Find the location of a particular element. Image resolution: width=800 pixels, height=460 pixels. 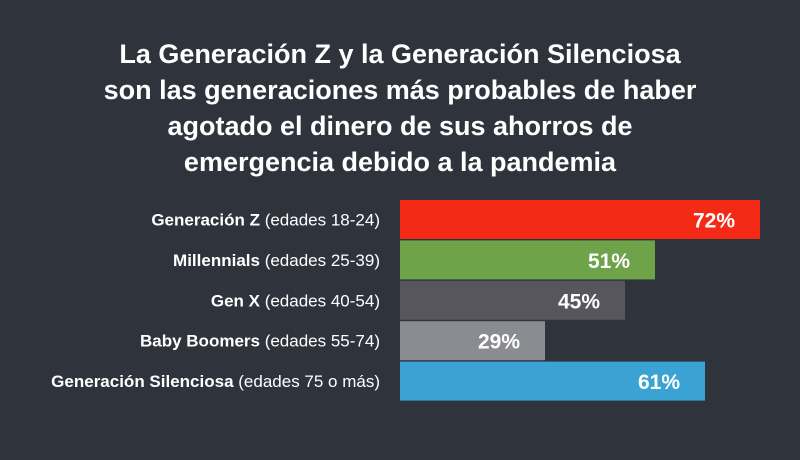

bar-value-label: 72% is located at coordinates (714, 221).